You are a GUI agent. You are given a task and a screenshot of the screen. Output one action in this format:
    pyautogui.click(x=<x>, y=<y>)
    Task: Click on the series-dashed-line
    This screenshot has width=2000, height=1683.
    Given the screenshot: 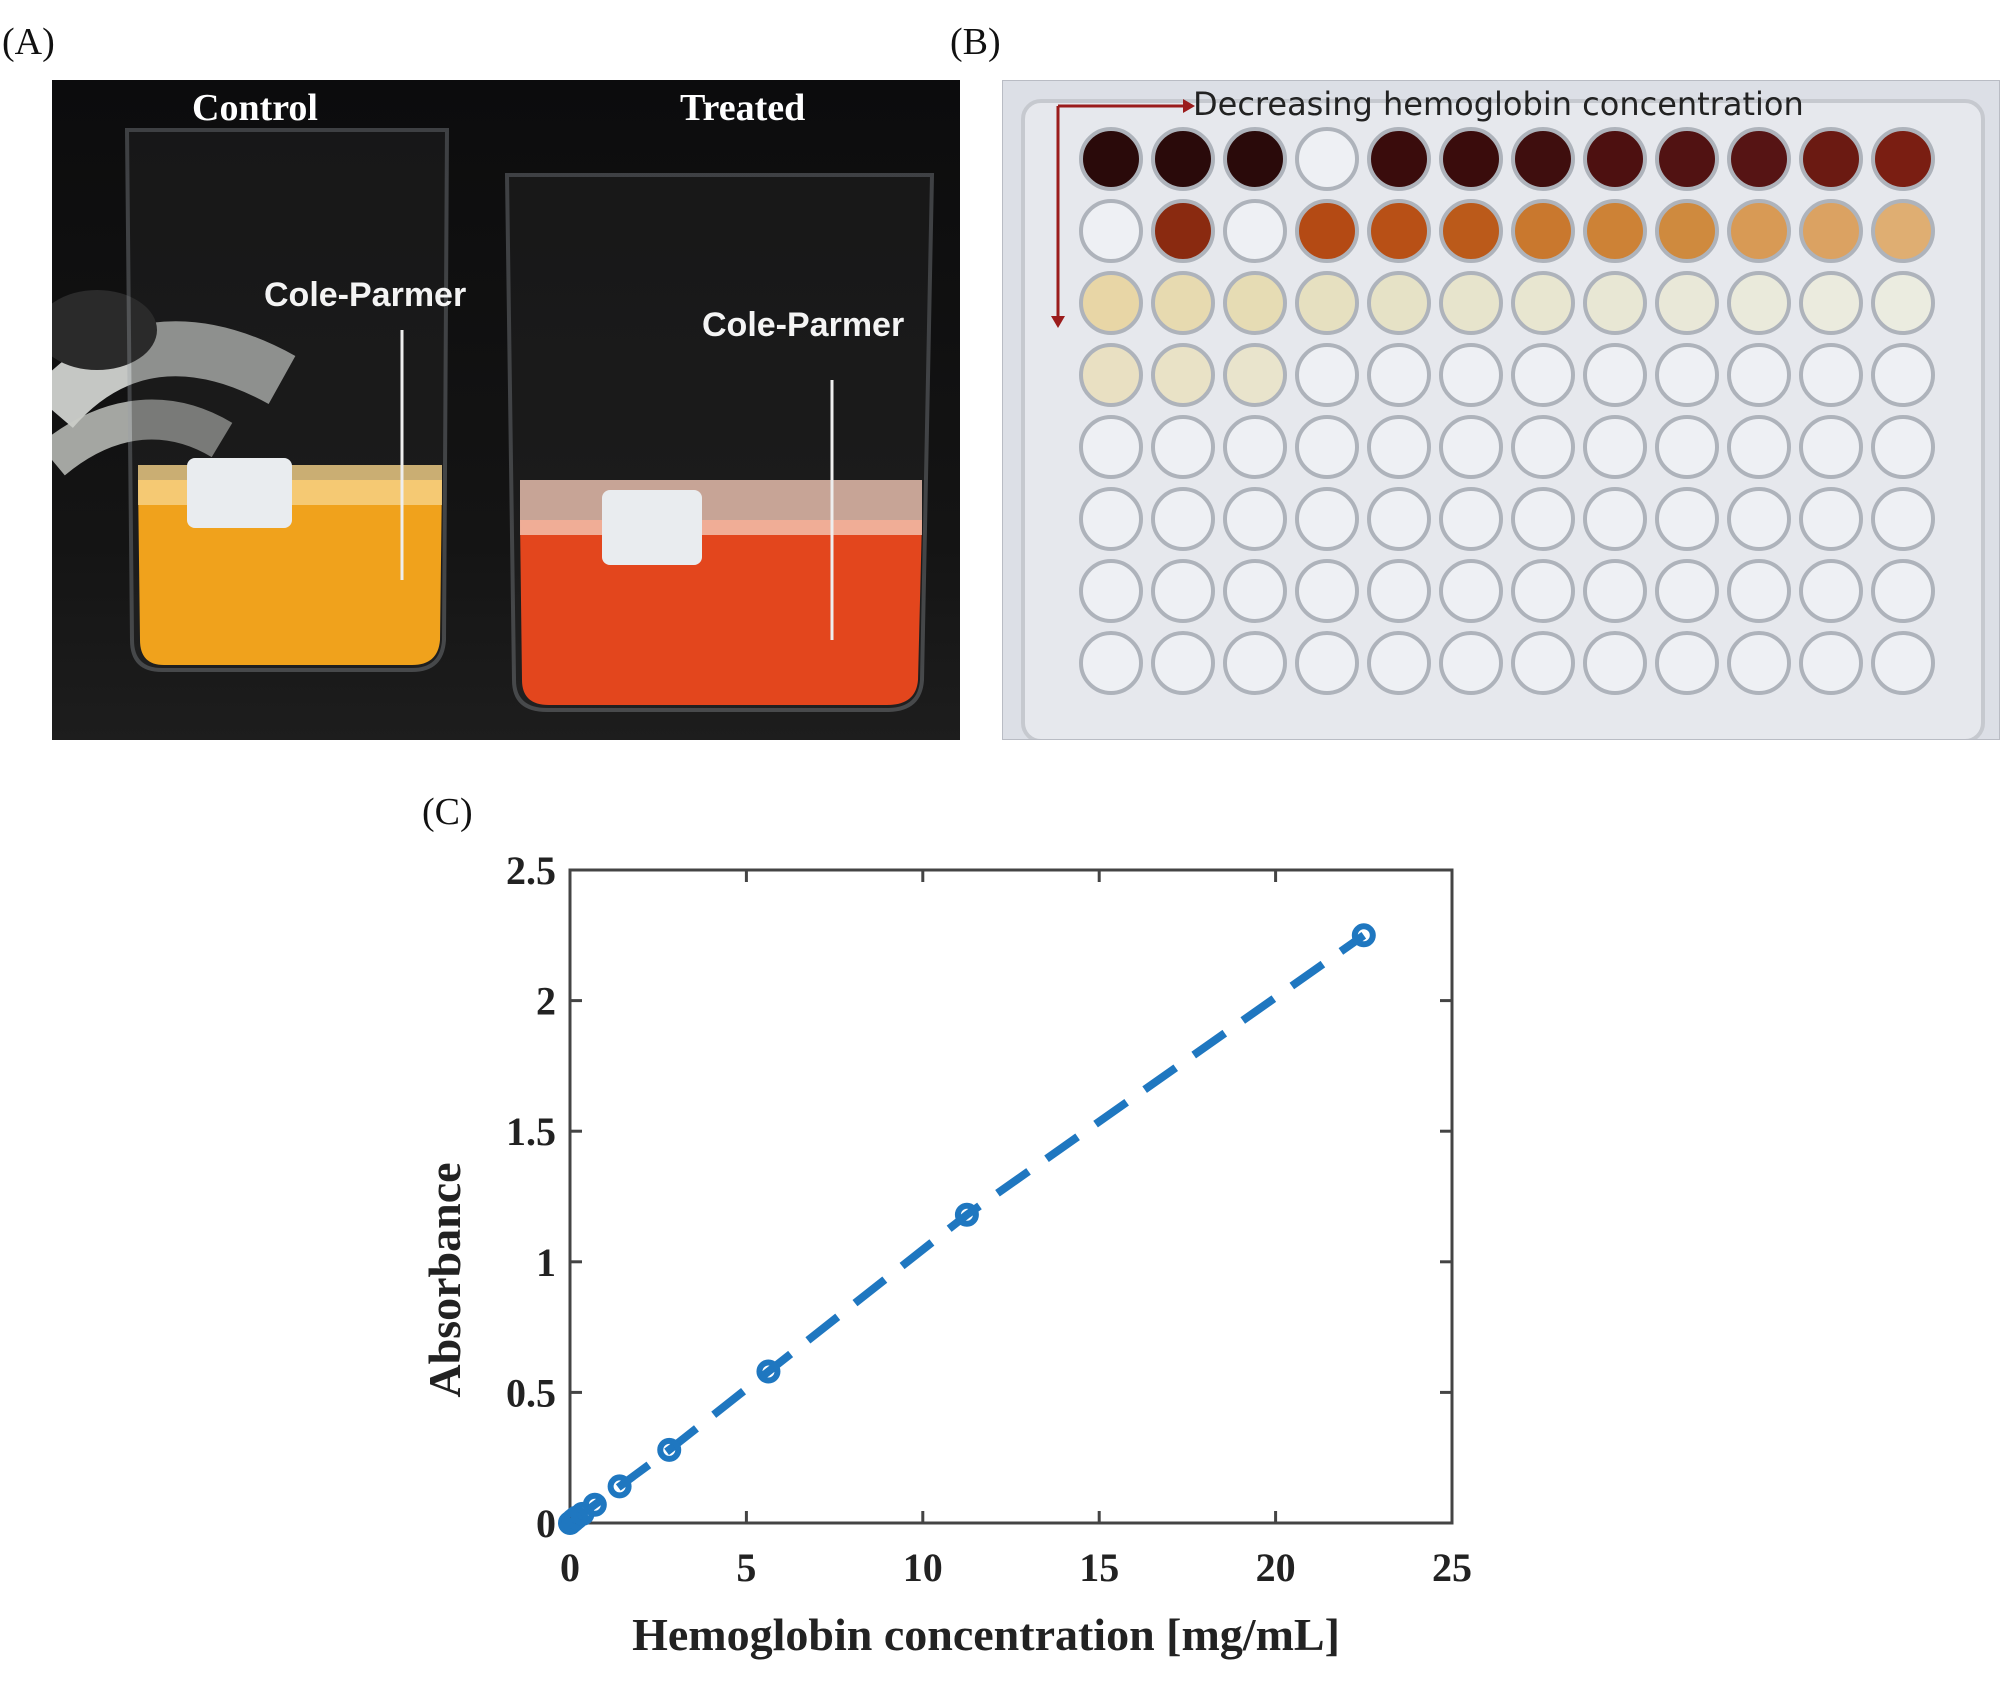 What is the action you would take?
    pyautogui.click(x=967, y=1229)
    